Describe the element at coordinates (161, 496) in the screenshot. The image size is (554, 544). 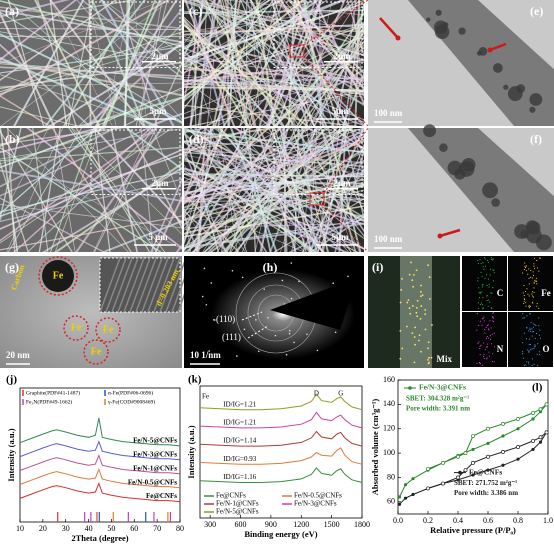
I see `curve-label: Fe@CNFs` at that location.